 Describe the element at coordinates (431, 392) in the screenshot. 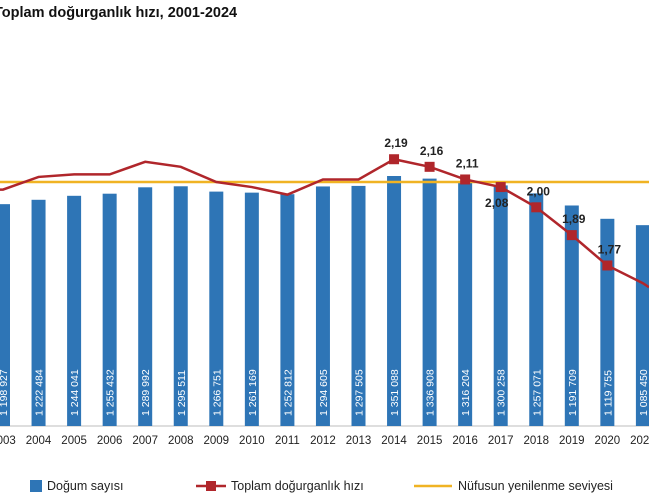

I see `birth-bar-label: 1 336 908` at that location.